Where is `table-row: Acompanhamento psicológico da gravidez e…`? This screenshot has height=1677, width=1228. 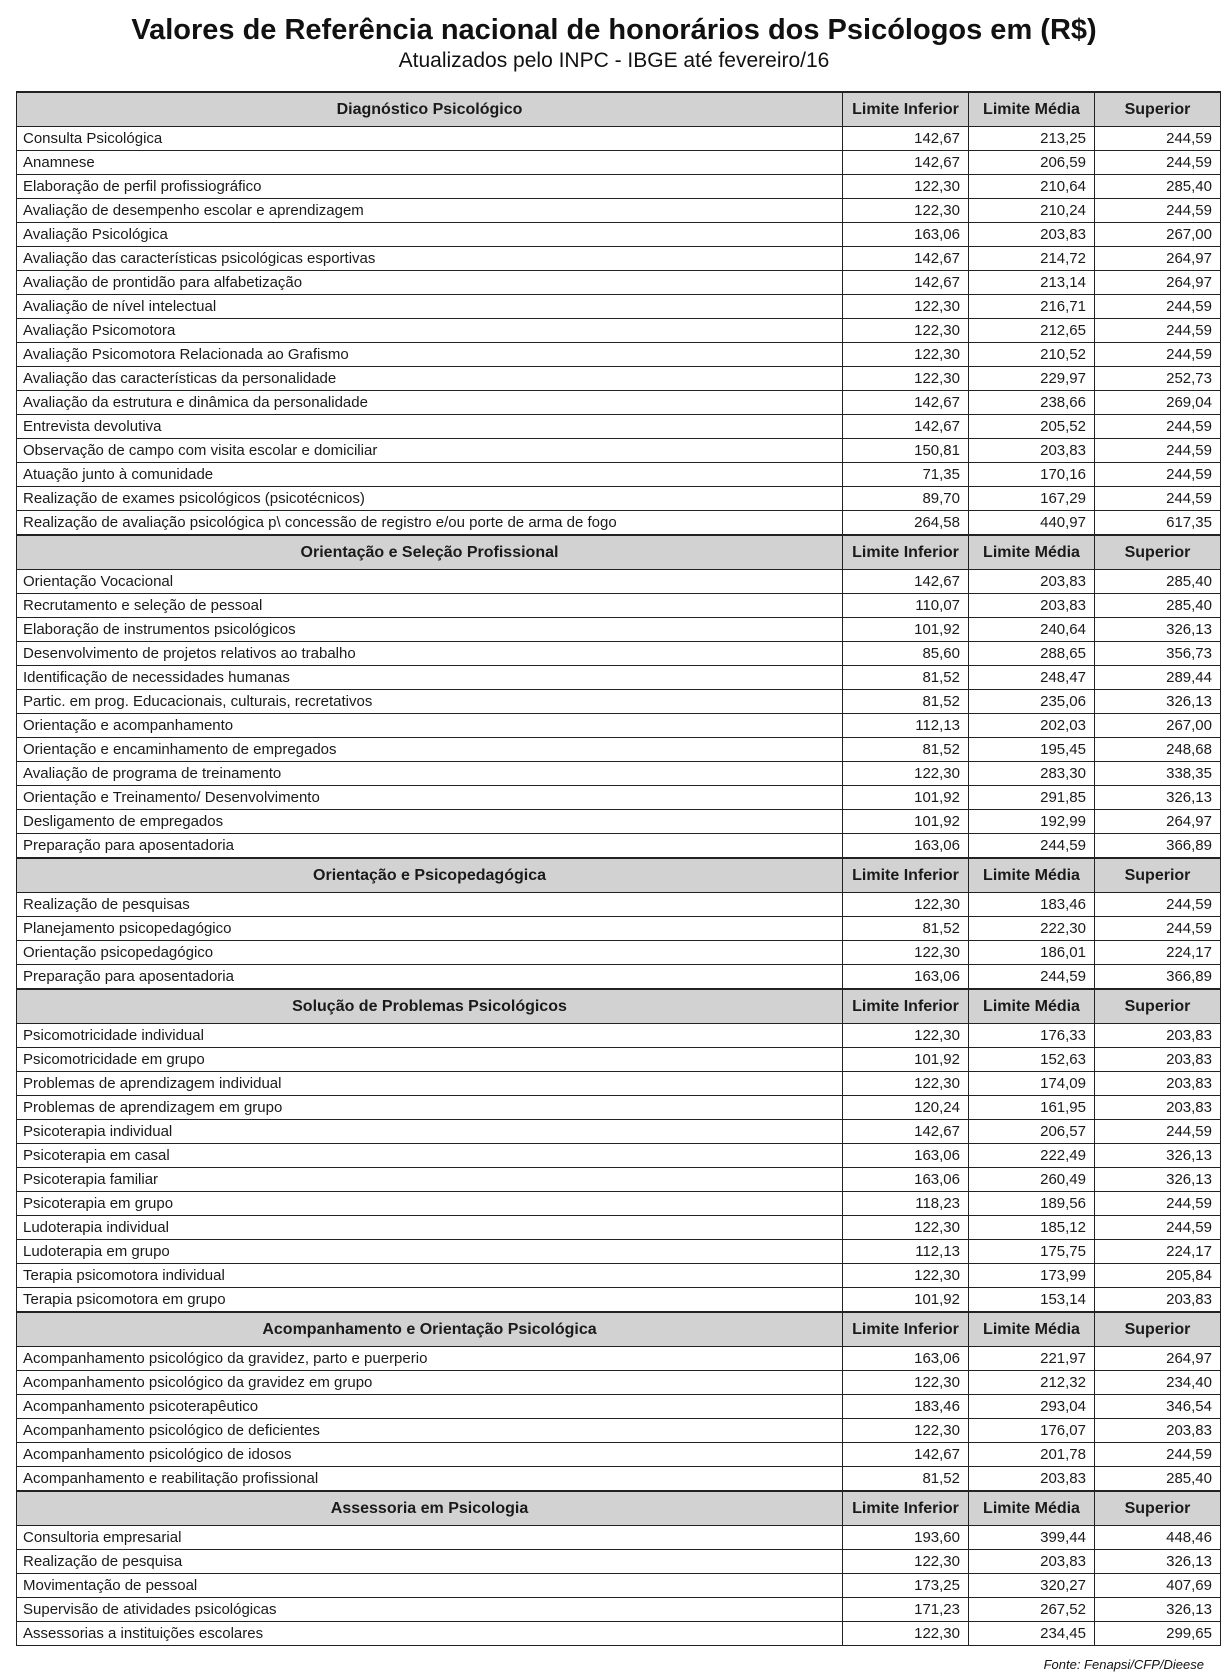 table-row: Acompanhamento psicológico da gravidez e… is located at coordinates (618, 1382).